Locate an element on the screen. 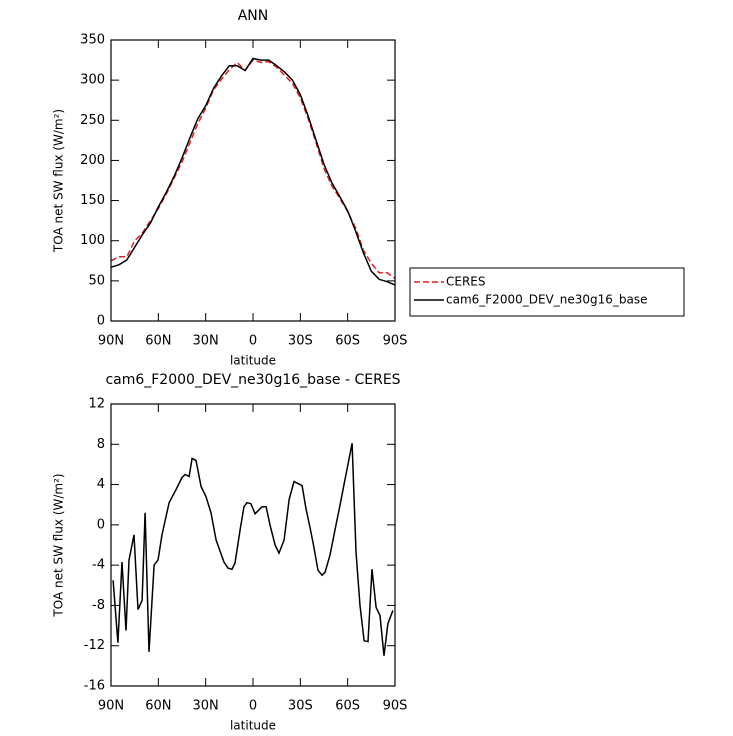  y-tick-label: 50 is located at coordinates (96, 280).